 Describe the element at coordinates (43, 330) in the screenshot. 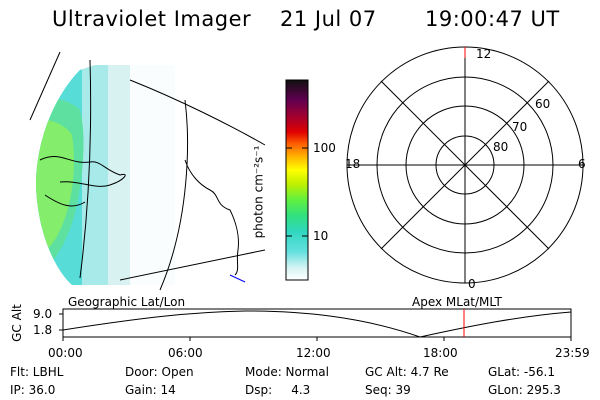

I see `y-tick-bottom: 1.8` at that location.